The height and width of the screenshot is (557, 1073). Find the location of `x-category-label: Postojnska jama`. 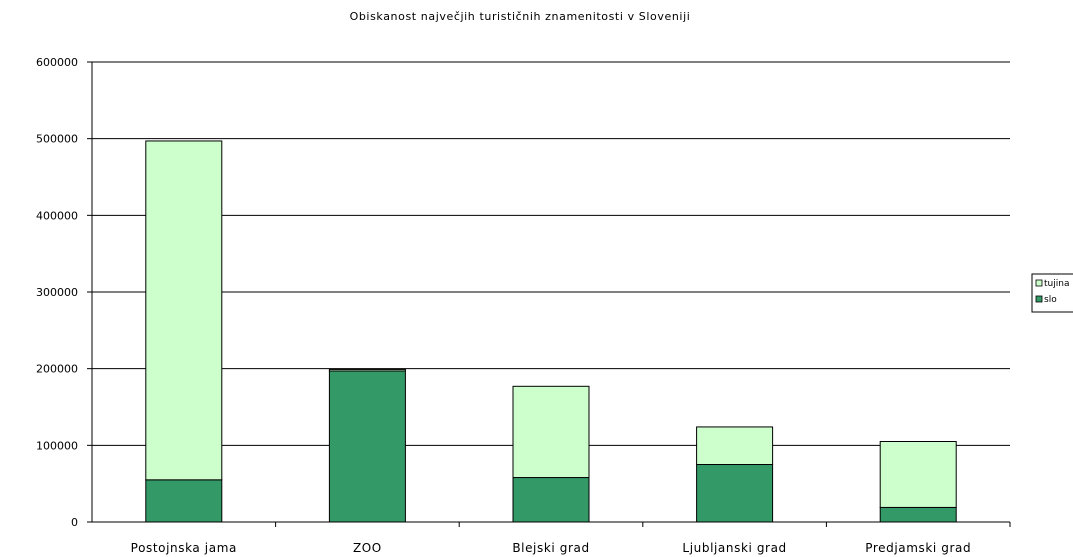

x-category-label: Postojnska jama is located at coordinates (184, 548).